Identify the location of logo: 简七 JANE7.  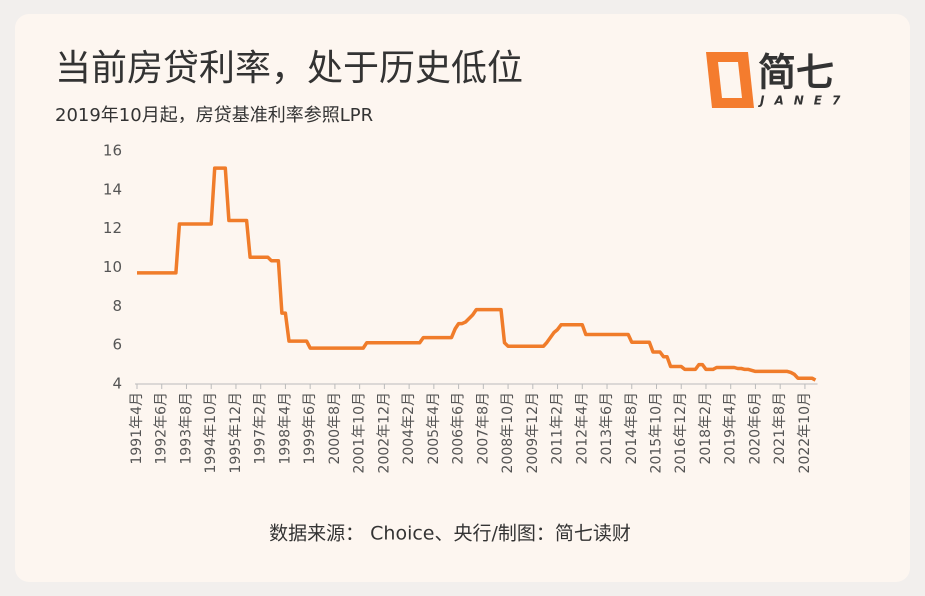
(778, 79).